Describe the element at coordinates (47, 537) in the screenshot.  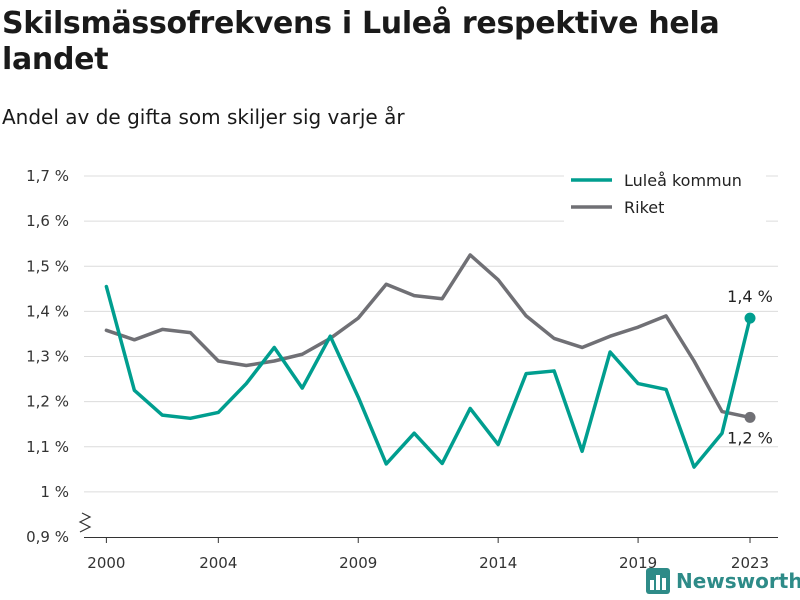
I see `y-tick-label: 0,9 %` at that location.